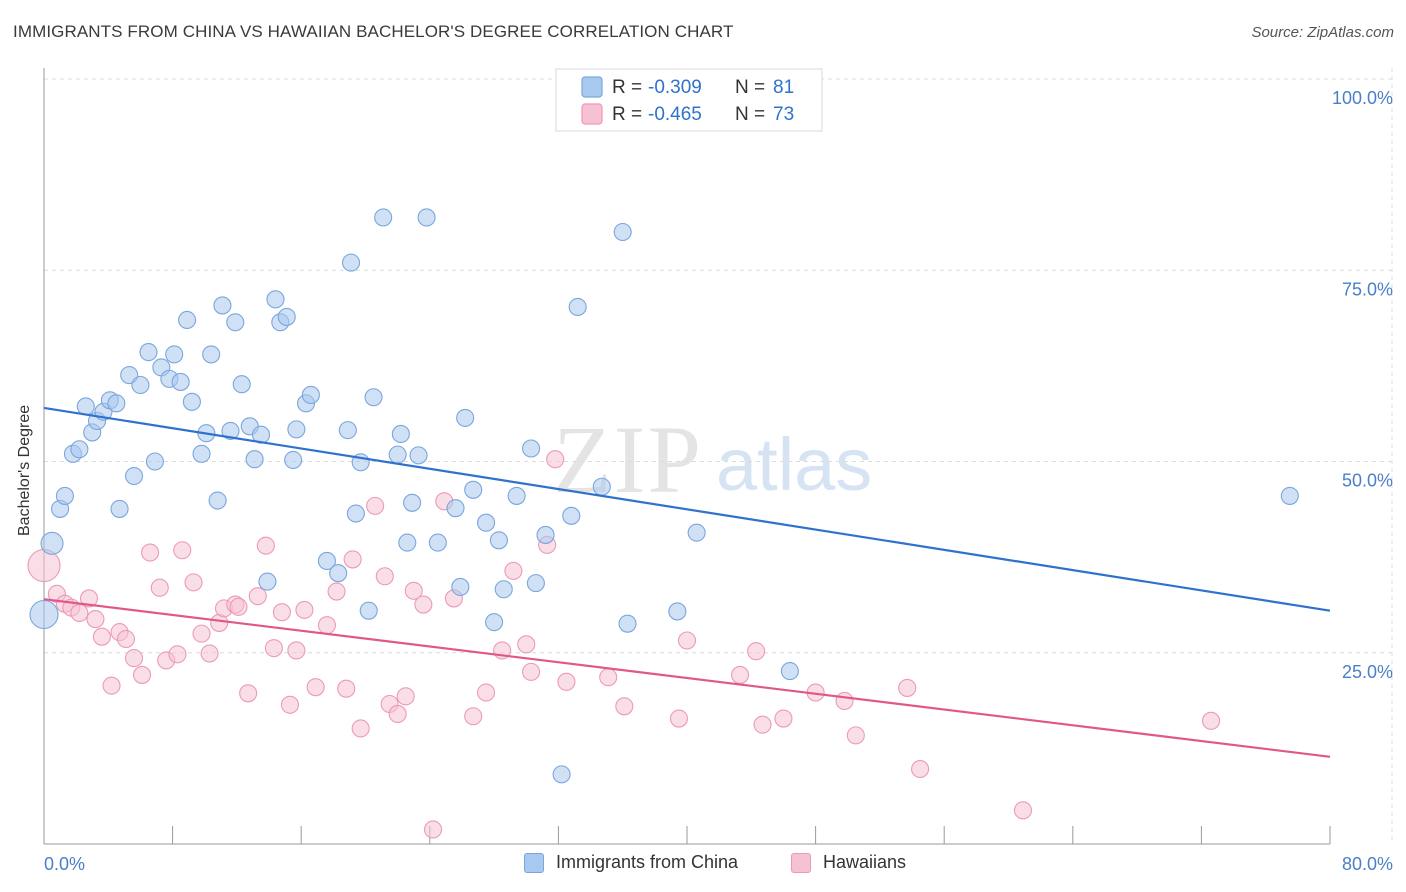 The width and height of the screenshot is (1406, 892). I want to click on legend-swatch-china, so click(592, 87).